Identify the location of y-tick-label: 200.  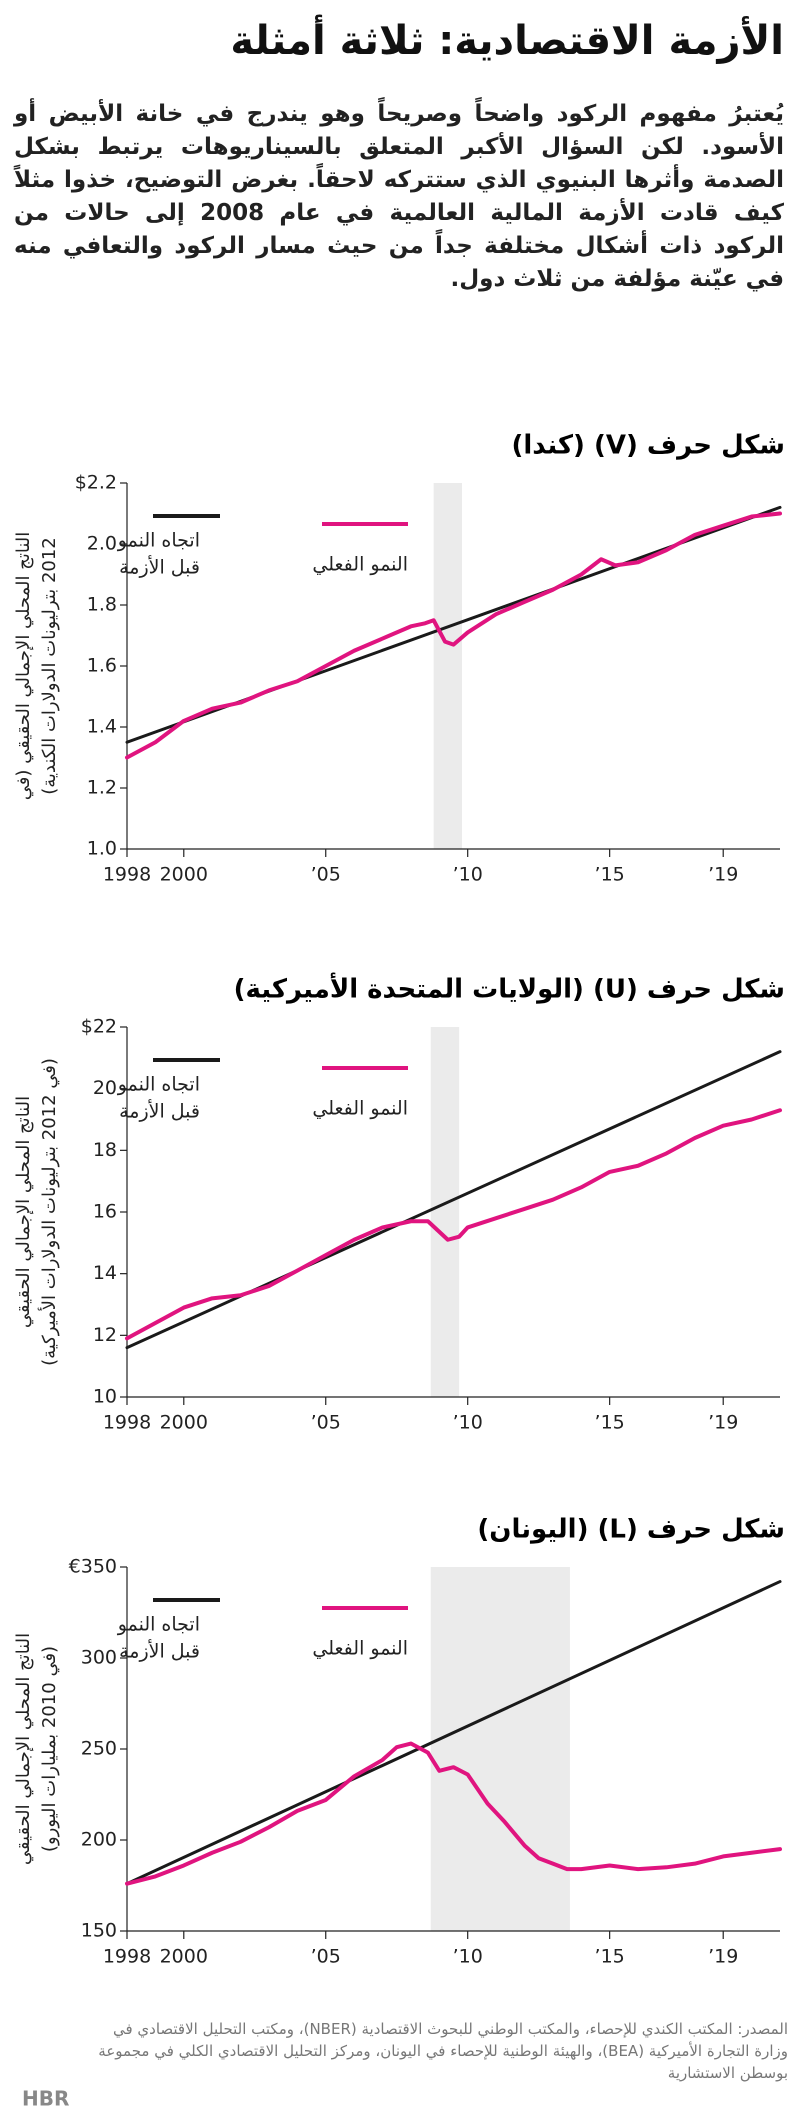
(99, 1840).